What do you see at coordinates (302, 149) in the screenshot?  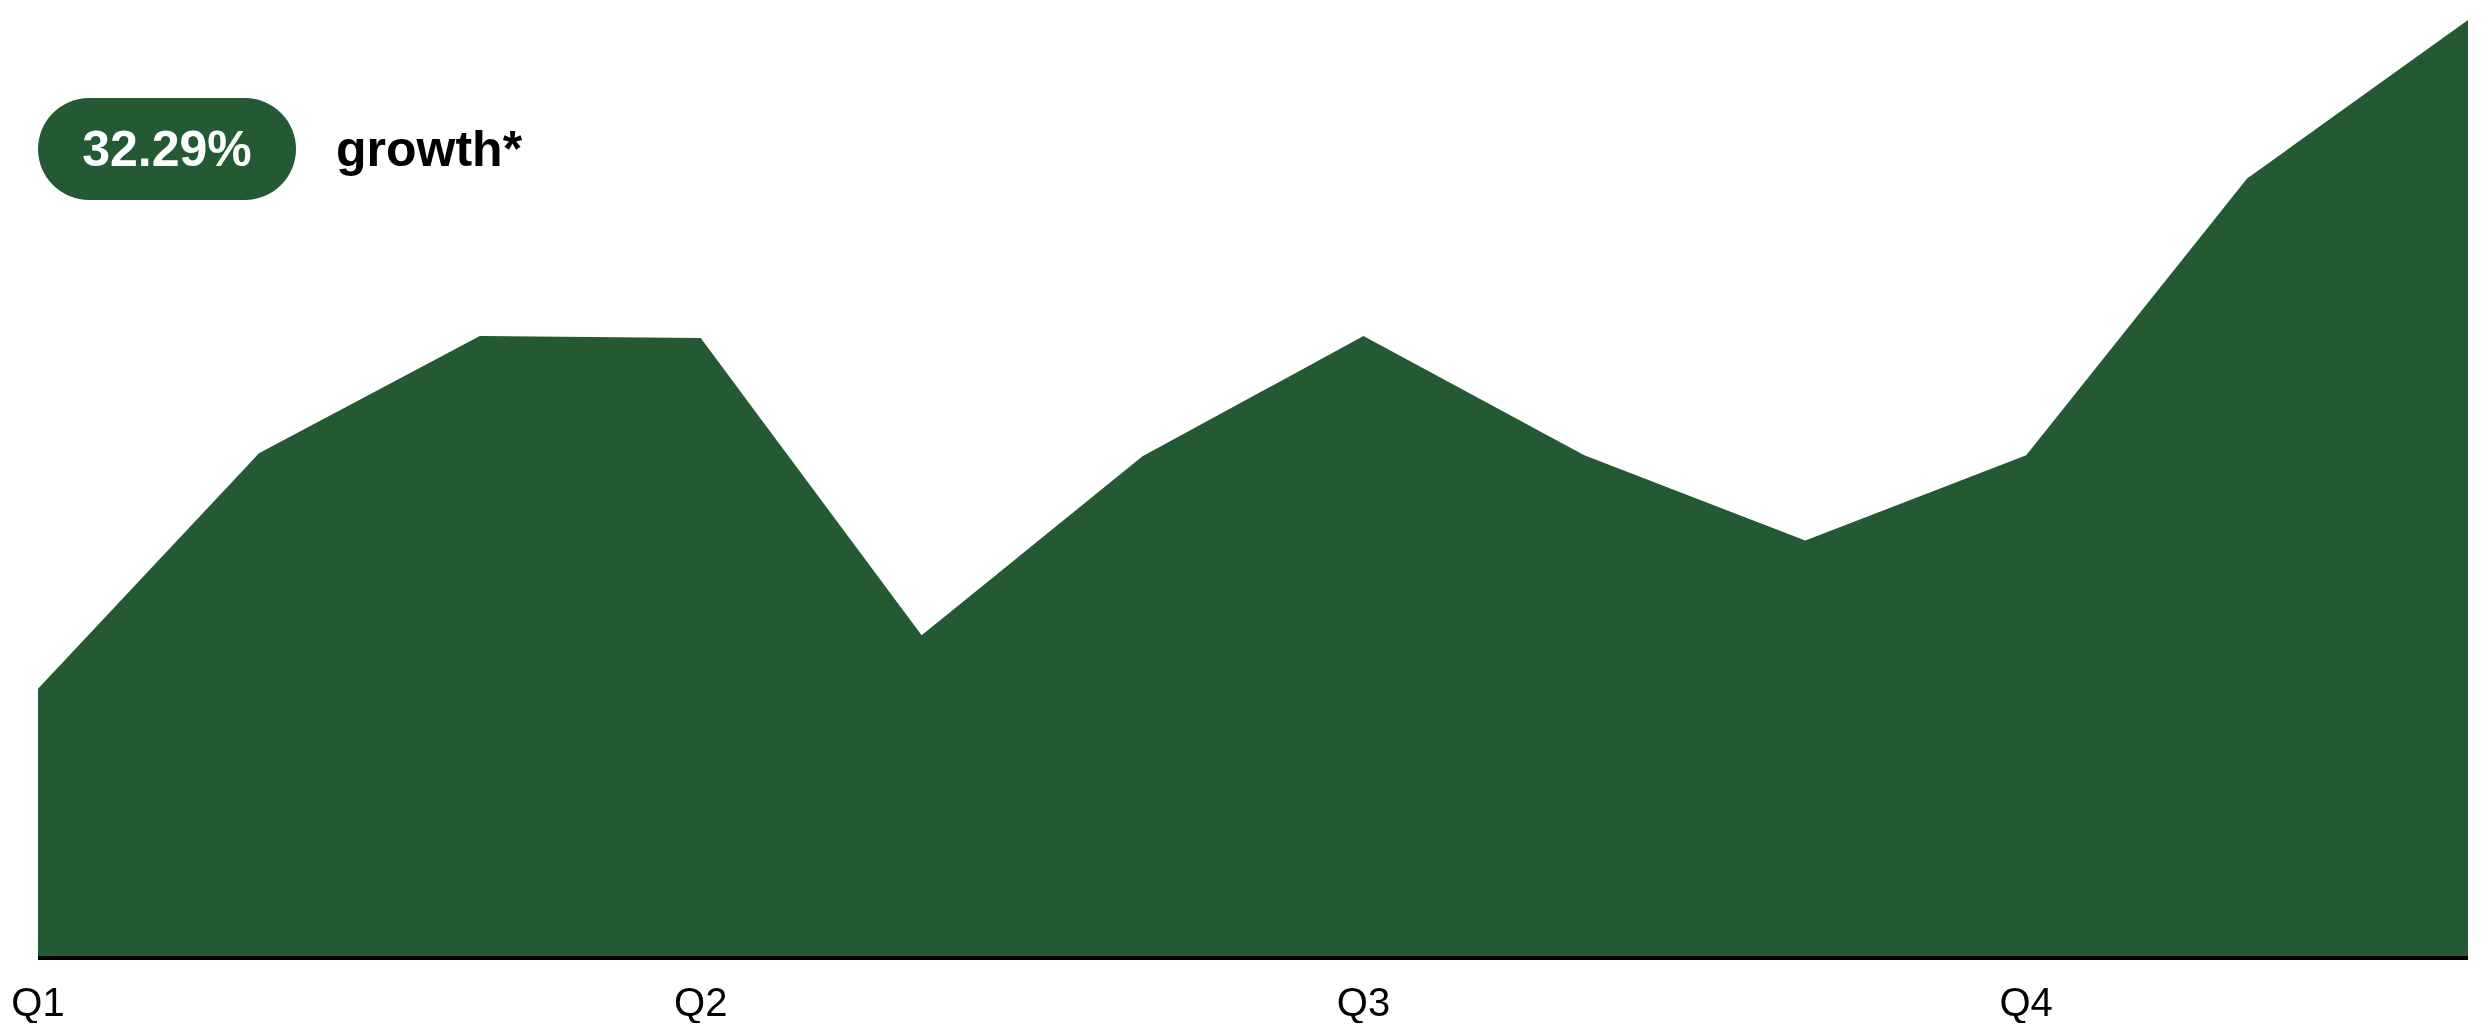 I see `chart-title: 32.29% growth*` at bounding box center [302, 149].